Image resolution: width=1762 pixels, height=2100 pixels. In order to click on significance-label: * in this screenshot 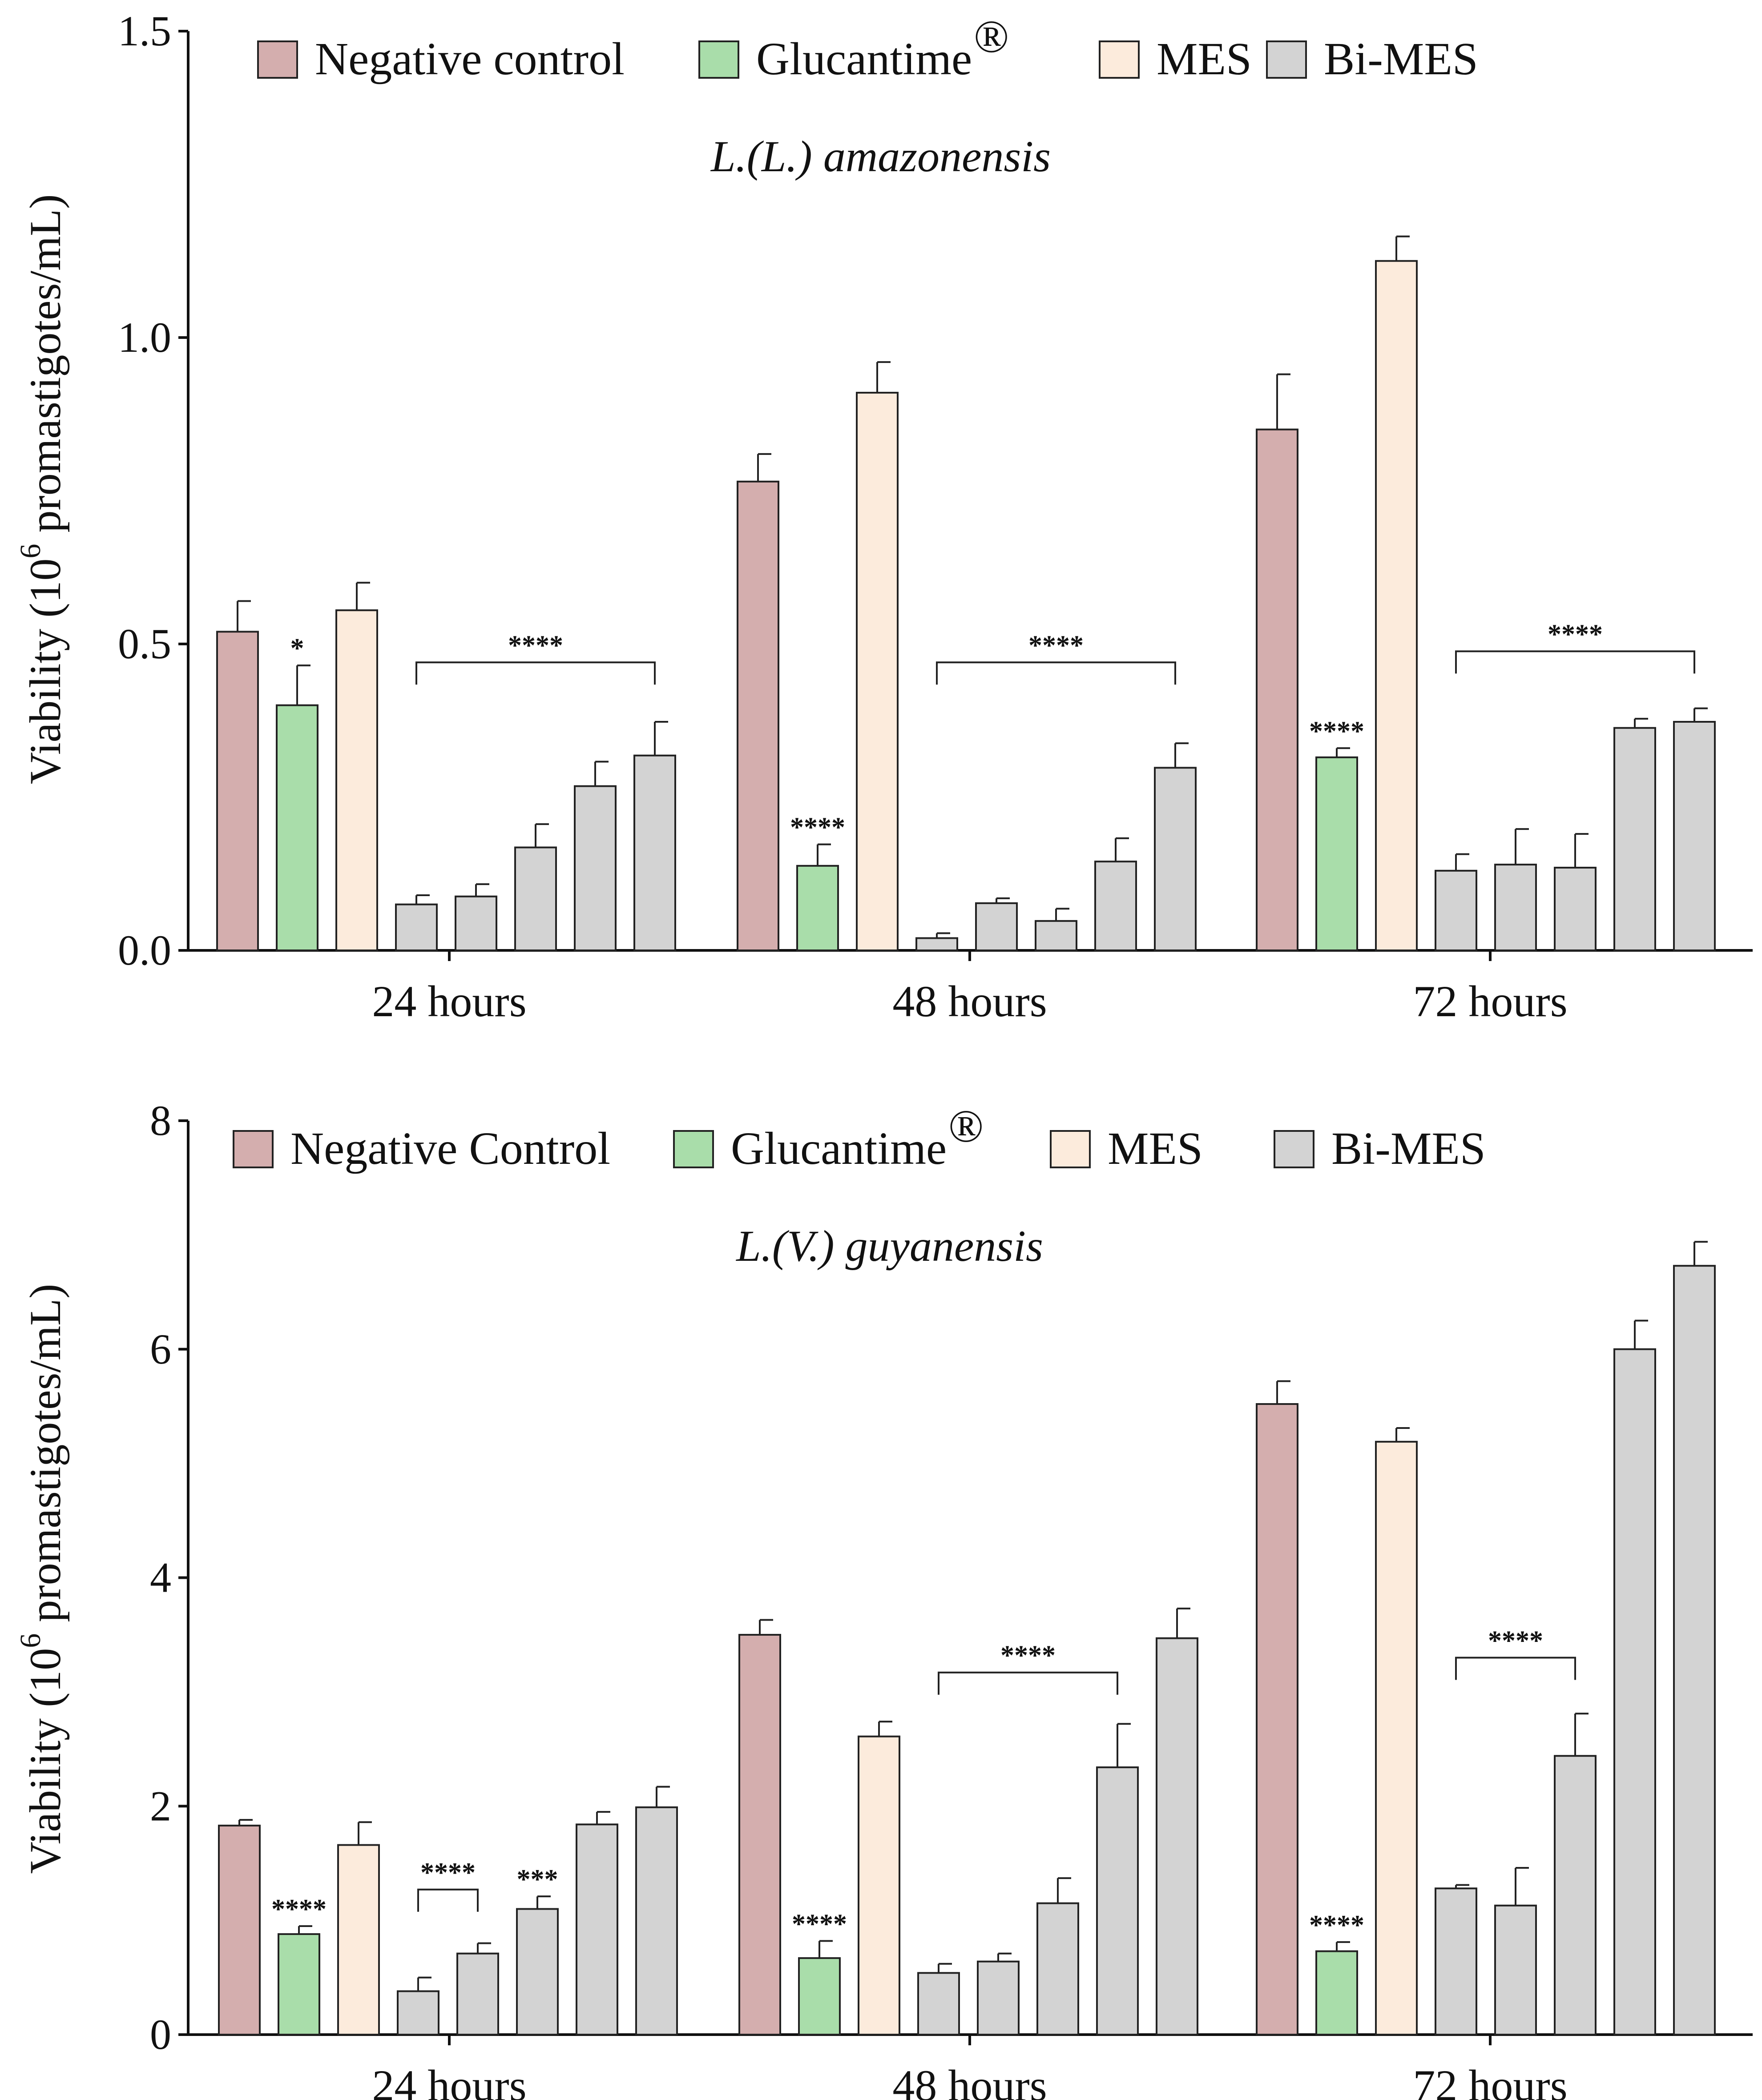, I will do `click(297, 648)`.